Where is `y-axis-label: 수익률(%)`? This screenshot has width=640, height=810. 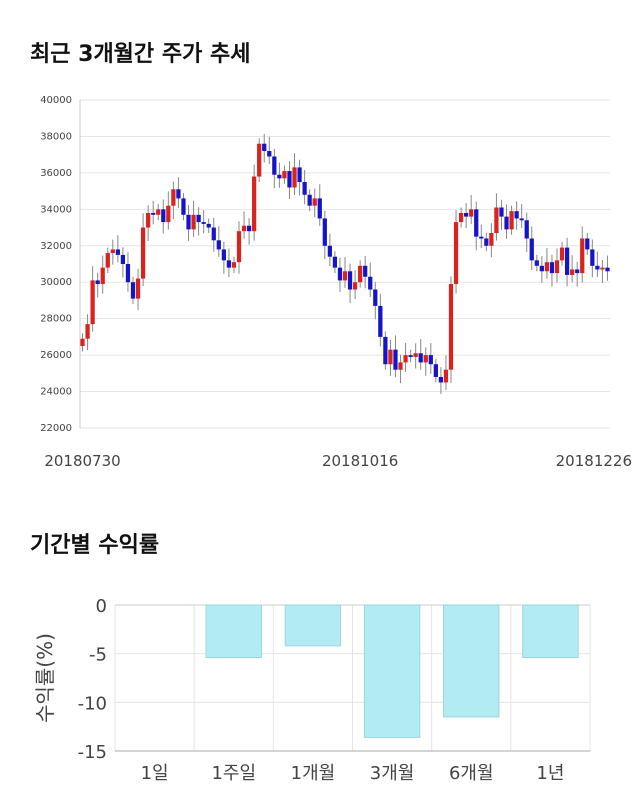
y-axis-label: 수익률(%) is located at coordinates (45, 678).